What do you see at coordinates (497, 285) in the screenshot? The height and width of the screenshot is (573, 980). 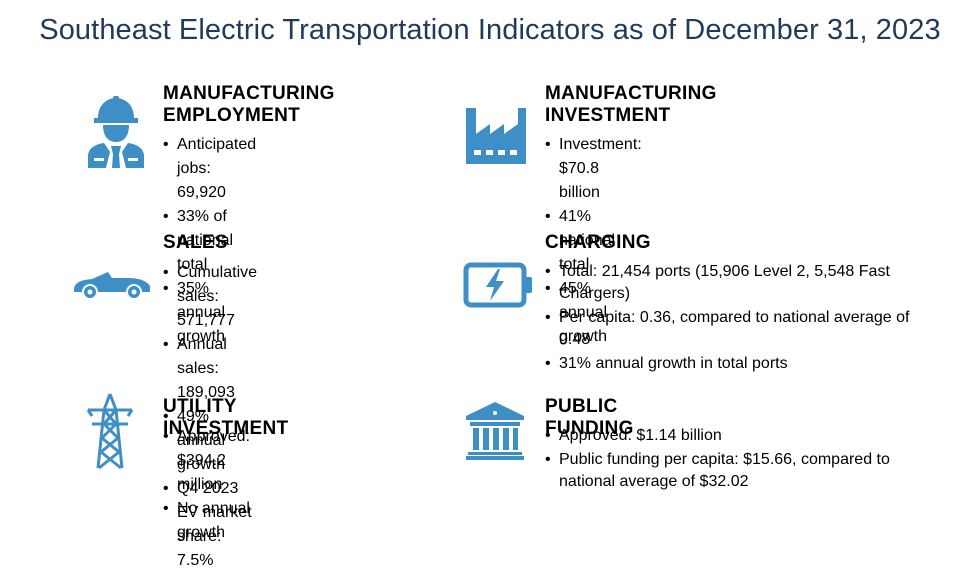 I see `battery-charging-icon` at bounding box center [497, 285].